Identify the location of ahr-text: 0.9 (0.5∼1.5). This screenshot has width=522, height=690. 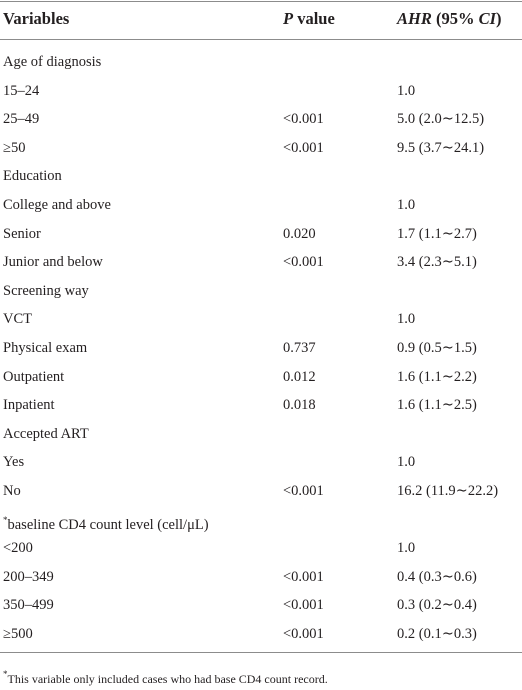
(437, 348).